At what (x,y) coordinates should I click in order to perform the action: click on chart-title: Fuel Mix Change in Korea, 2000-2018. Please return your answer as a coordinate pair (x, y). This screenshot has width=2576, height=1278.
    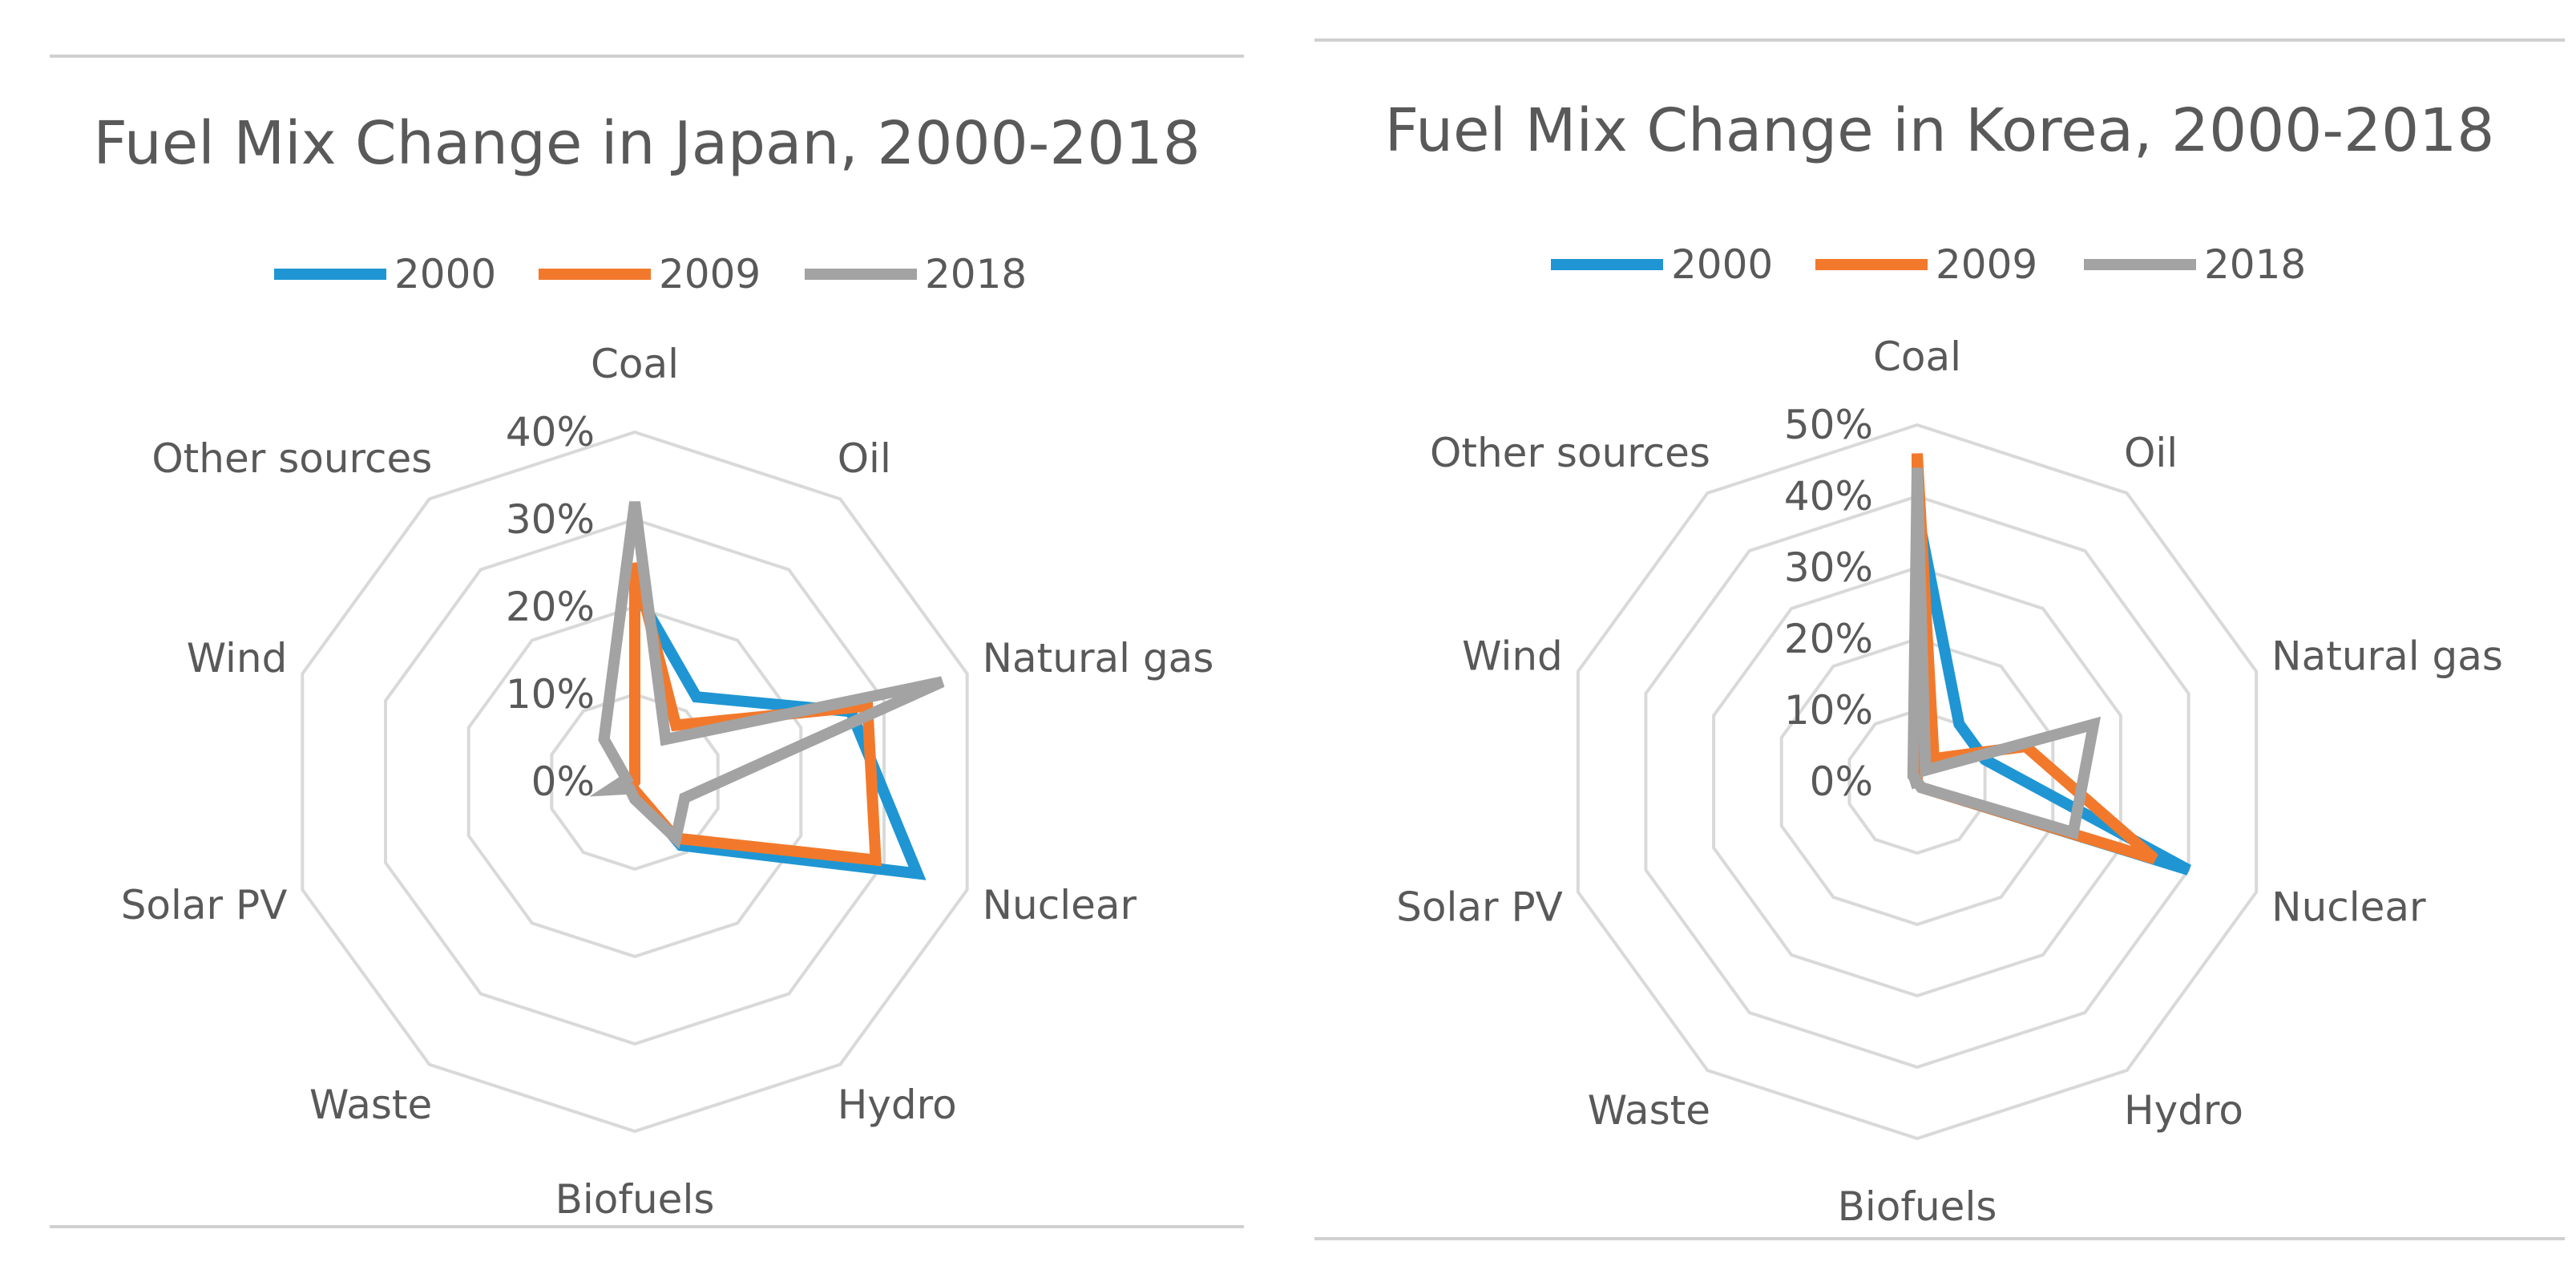
    Looking at the image, I should click on (1940, 130).